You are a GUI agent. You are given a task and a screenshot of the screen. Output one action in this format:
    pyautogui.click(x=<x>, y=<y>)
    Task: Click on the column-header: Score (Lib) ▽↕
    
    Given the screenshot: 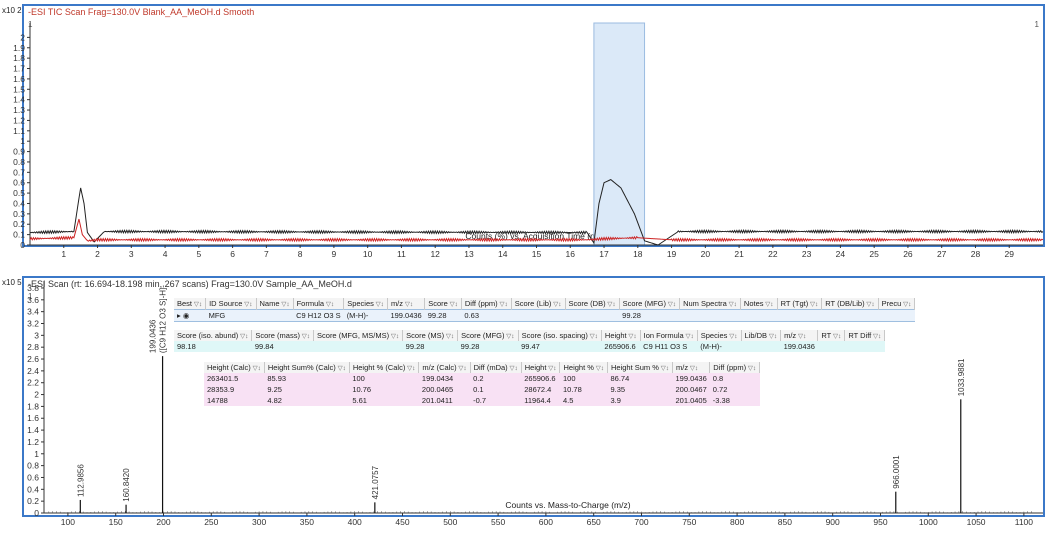 What is the action you would take?
    pyautogui.click(x=538, y=304)
    